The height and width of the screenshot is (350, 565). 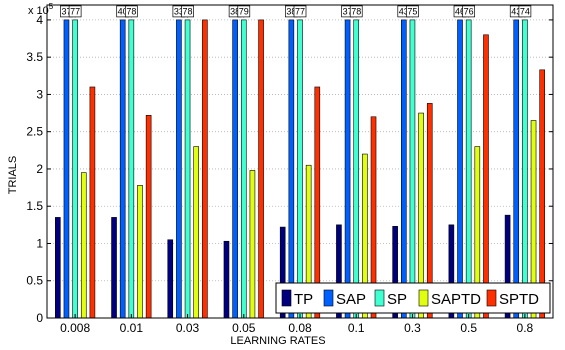 I want to click on x-tick-label: 0.03, so click(x=188, y=328).